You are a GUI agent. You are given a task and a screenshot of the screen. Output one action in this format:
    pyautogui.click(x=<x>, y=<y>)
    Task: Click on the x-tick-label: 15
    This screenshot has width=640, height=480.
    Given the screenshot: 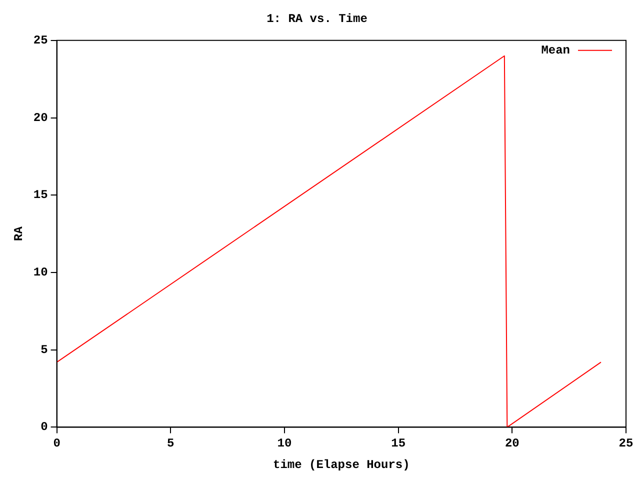 What is the action you would take?
    pyautogui.click(x=398, y=443)
    